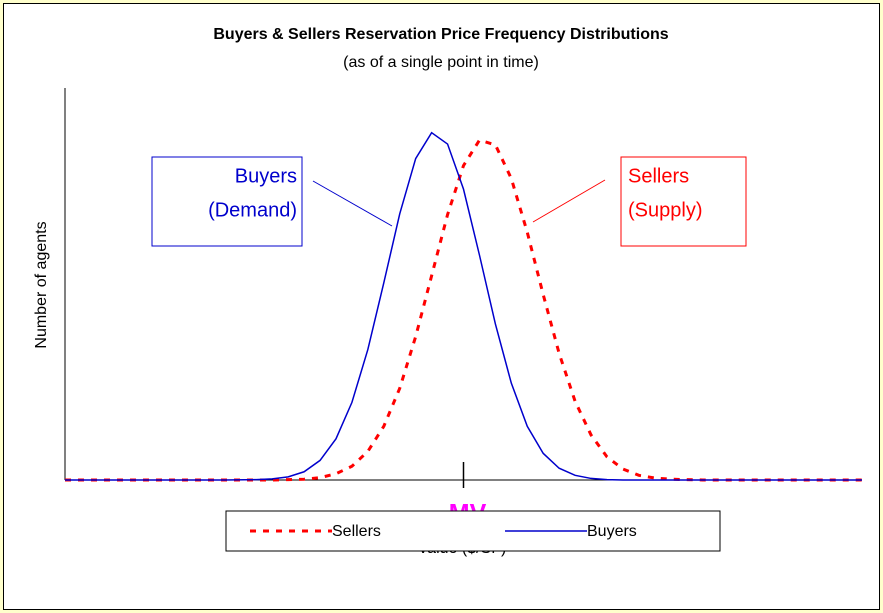 The width and height of the screenshot is (883, 613). What do you see at coordinates (252, 210) in the screenshot?
I see `annotation-text: (Demand)` at bounding box center [252, 210].